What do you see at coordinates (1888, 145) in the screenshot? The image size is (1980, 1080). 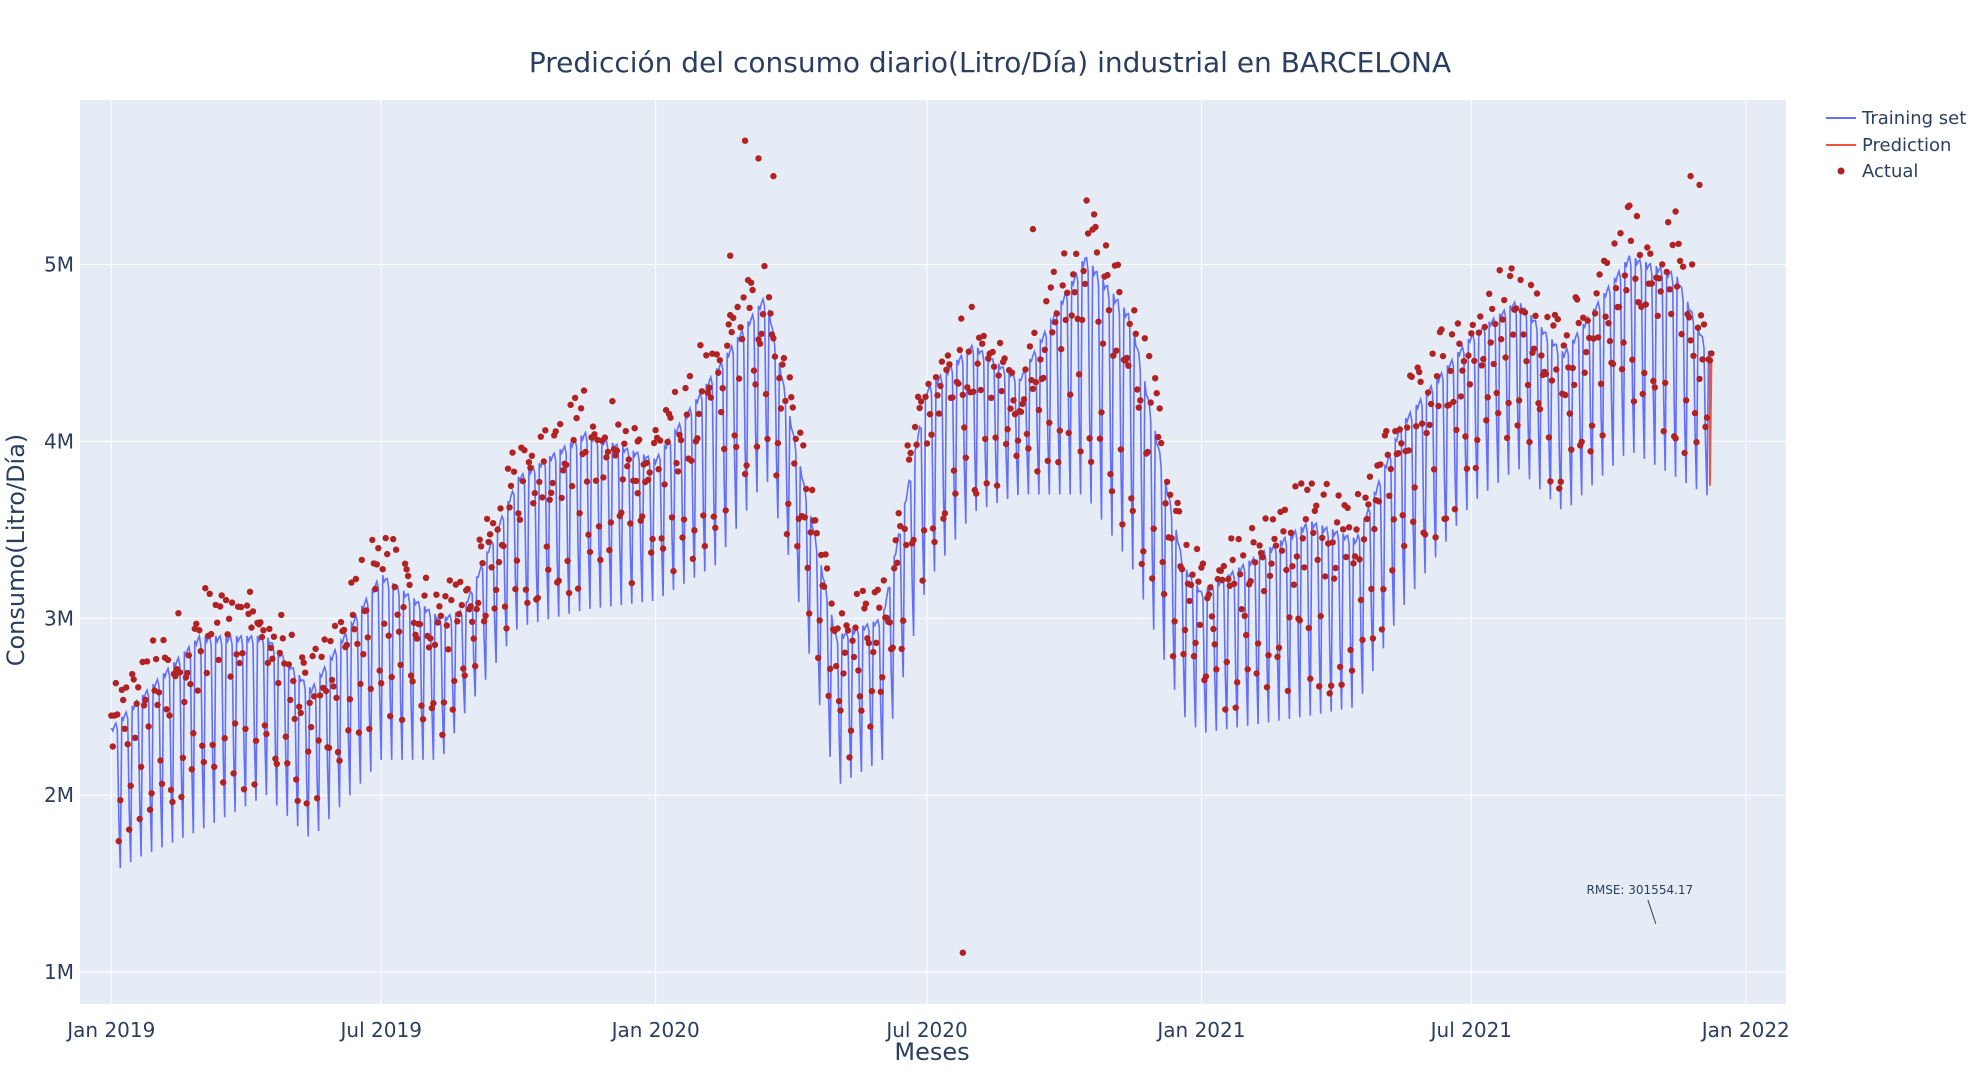 I see `legend-item-prediction: Prediction` at bounding box center [1888, 145].